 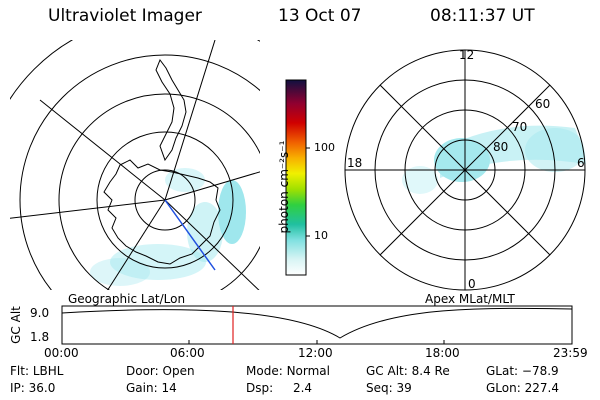 I want to click on info-door: Door: Open, so click(x=160, y=371).